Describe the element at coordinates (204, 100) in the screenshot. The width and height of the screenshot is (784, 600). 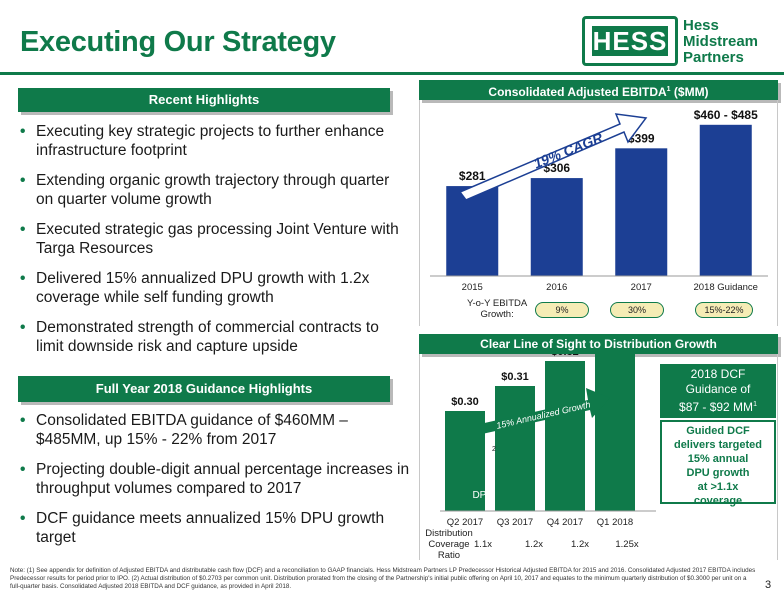
I see `recent-highlights-header: Recent Highlights` at that location.